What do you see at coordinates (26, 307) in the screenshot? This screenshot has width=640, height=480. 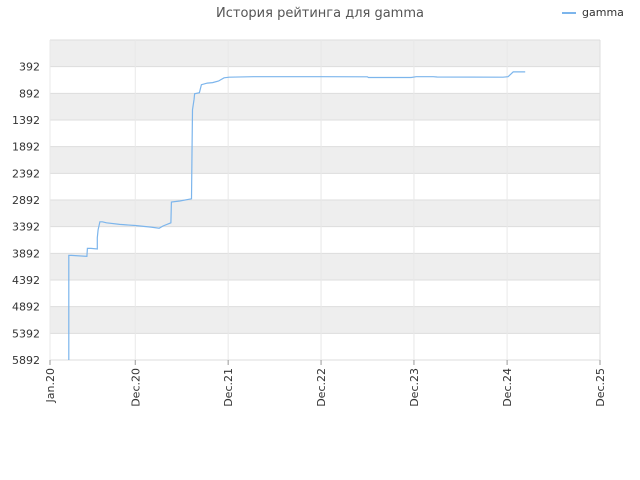 I see `y-tick-label: 4892` at bounding box center [26, 307].